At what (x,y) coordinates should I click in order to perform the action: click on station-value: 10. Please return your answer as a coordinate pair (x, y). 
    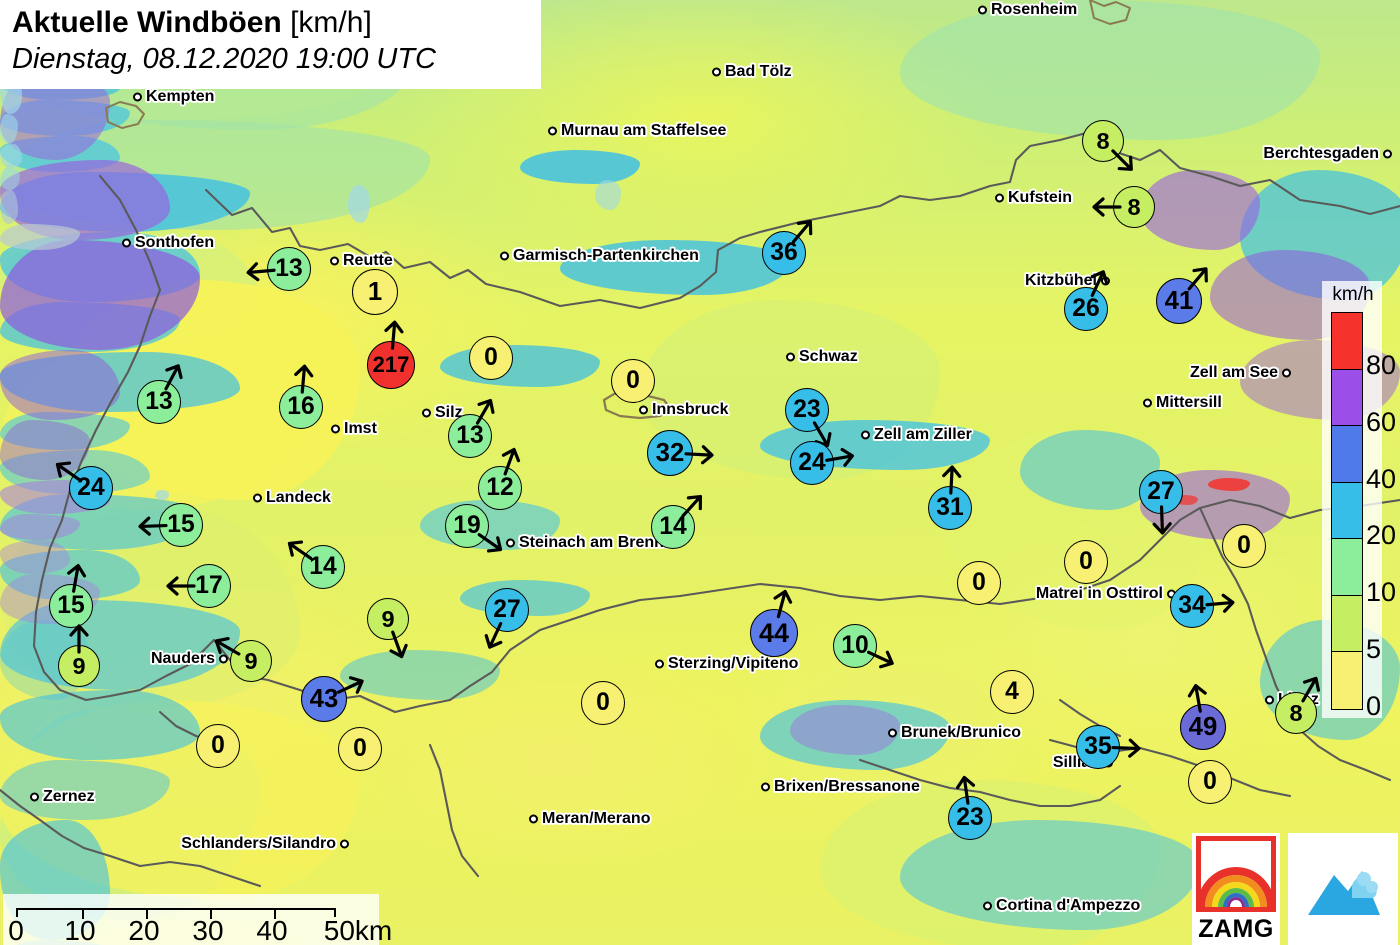
    Looking at the image, I should click on (855, 646).